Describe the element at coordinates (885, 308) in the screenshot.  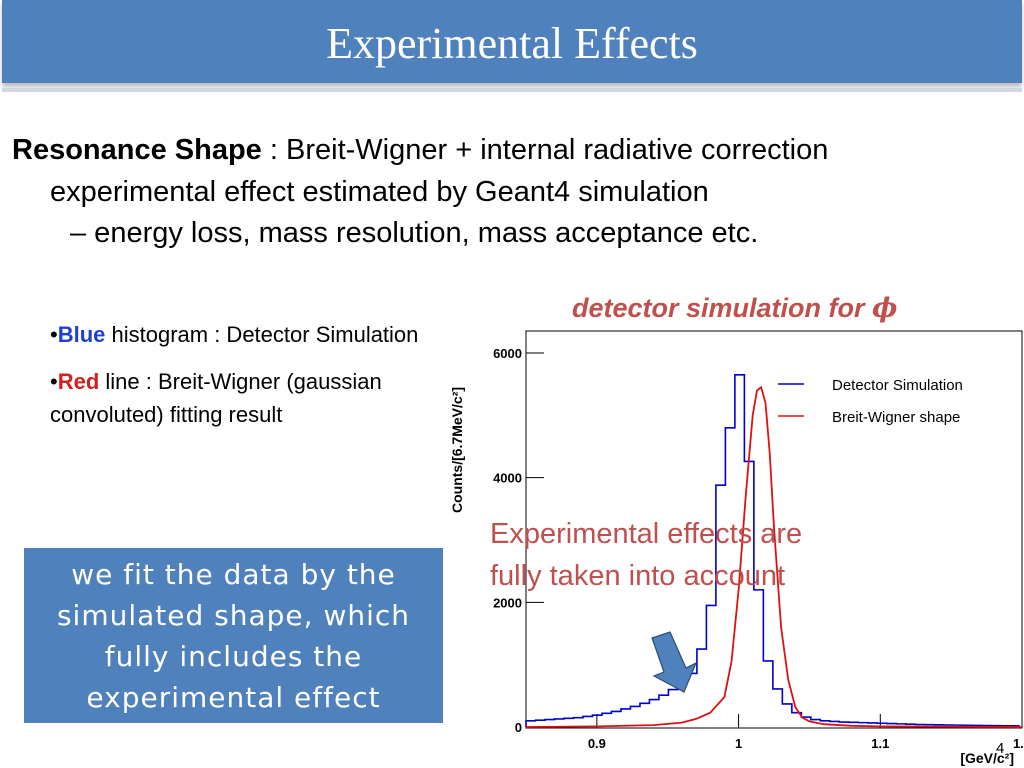
I see `phi-symbol: ϕ` at that location.